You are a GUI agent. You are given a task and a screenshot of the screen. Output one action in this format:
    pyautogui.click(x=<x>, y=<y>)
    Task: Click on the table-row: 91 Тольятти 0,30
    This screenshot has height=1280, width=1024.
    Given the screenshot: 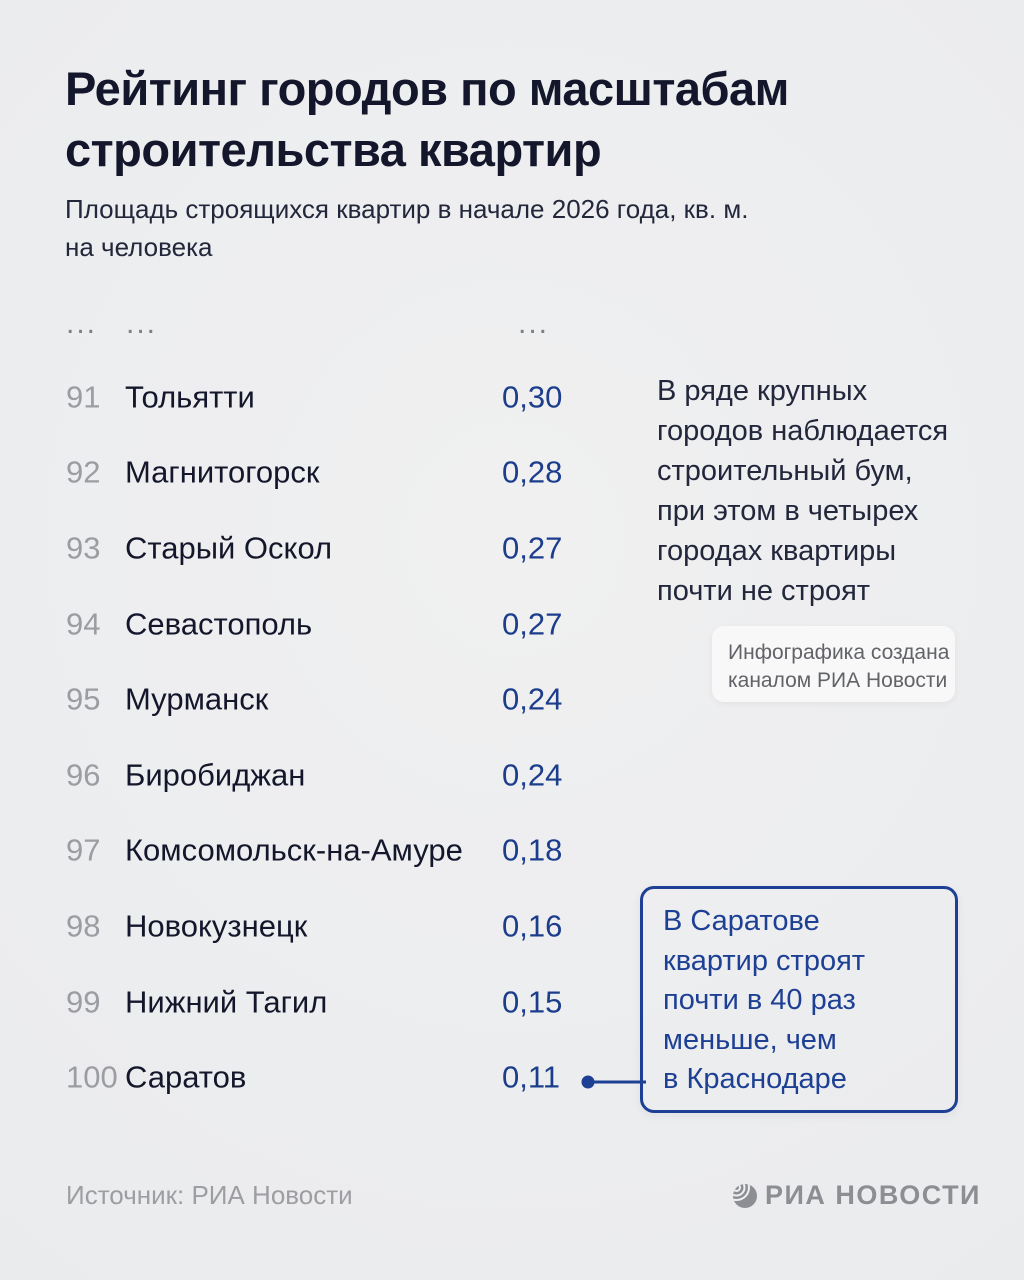 What is the action you would take?
    pyautogui.click(x=320, y=397)
    